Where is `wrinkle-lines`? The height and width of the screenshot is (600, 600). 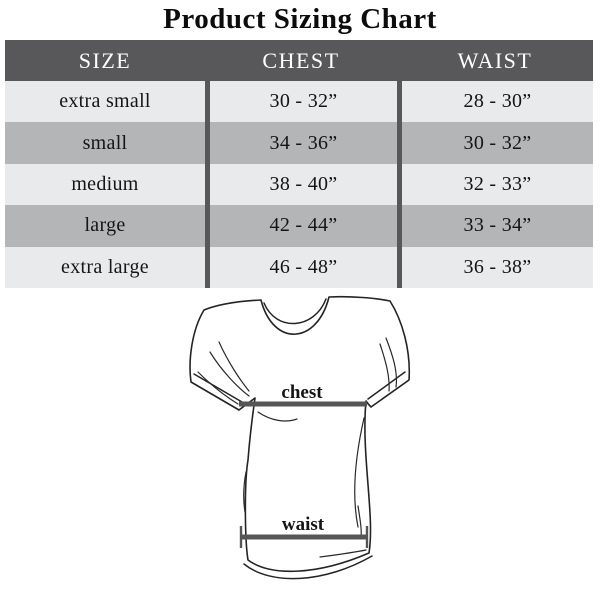 wrinkle-lines is located at coordinates (297, 447).